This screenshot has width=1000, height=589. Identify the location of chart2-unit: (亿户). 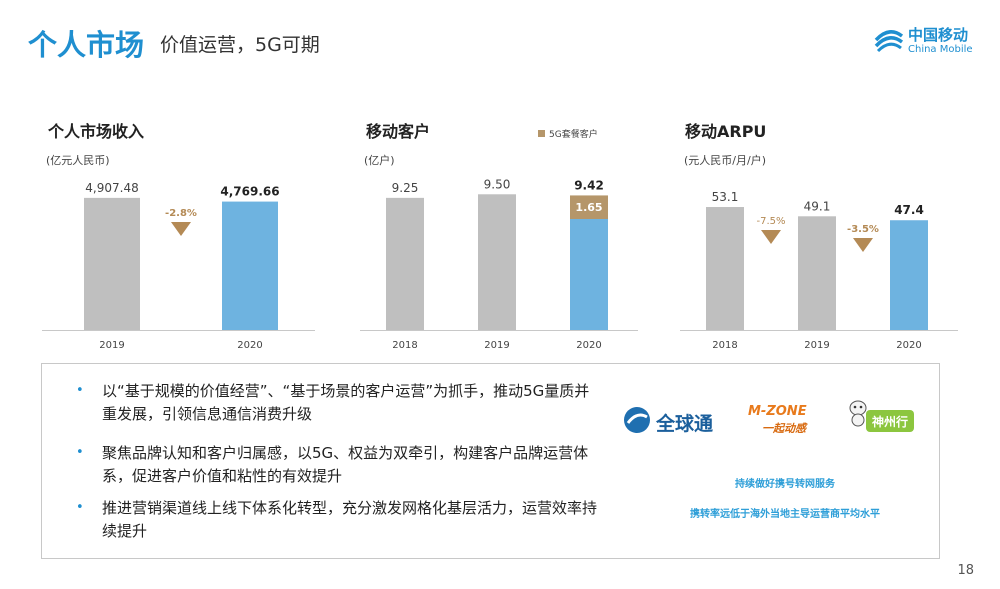
(379, 160).